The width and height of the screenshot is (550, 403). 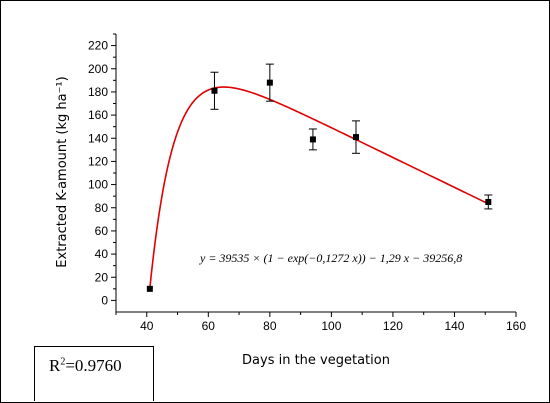 What do you see at coordinates (98, 161) in the screenshot?
I see `y-tick-label: 120` at bounding box center [98, 161].